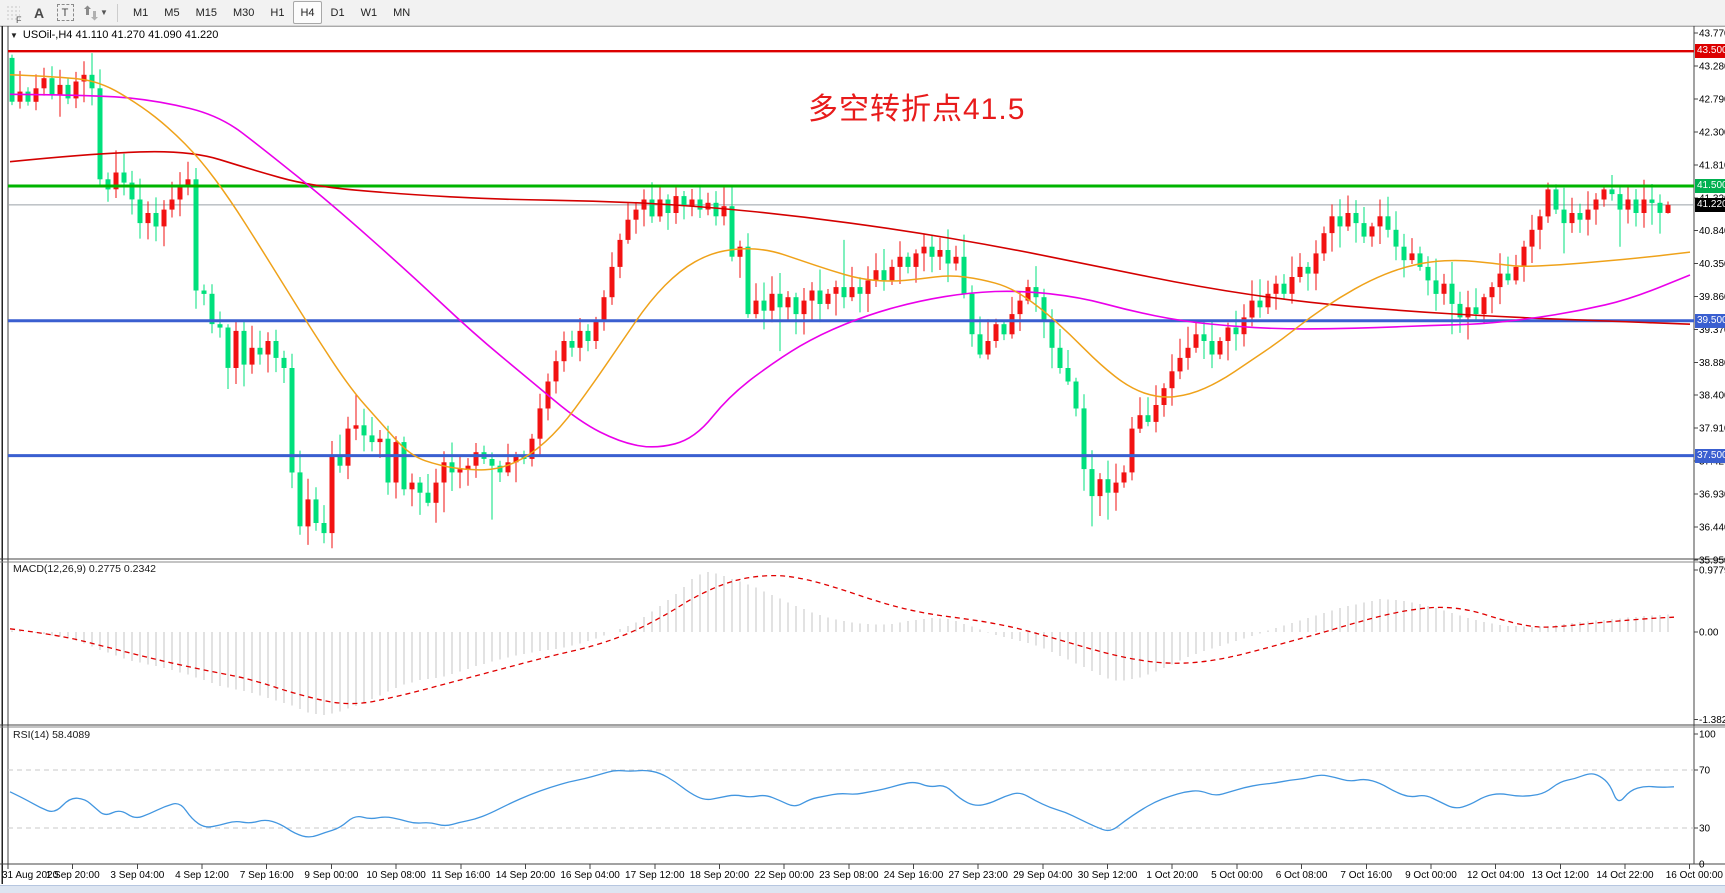  What do you see at coordinates (337, 12) in the screenshot?
I see `timeframe-button-d1: D1` at bounding box center [337, 12].